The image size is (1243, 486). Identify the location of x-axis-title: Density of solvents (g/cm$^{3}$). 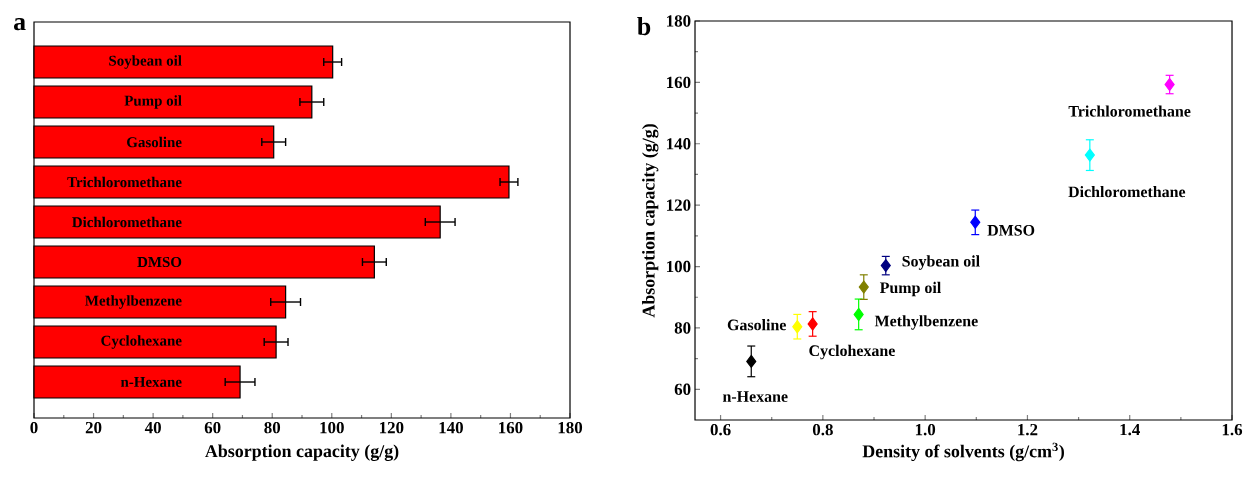
(963, 452).